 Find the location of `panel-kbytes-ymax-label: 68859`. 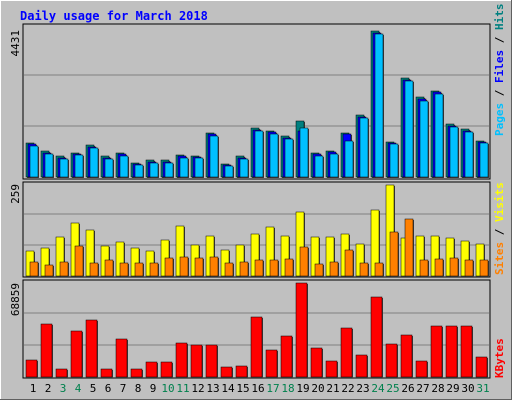

panel-kbytes-ymax-label: 68859 is located at coordinates (15, 299).